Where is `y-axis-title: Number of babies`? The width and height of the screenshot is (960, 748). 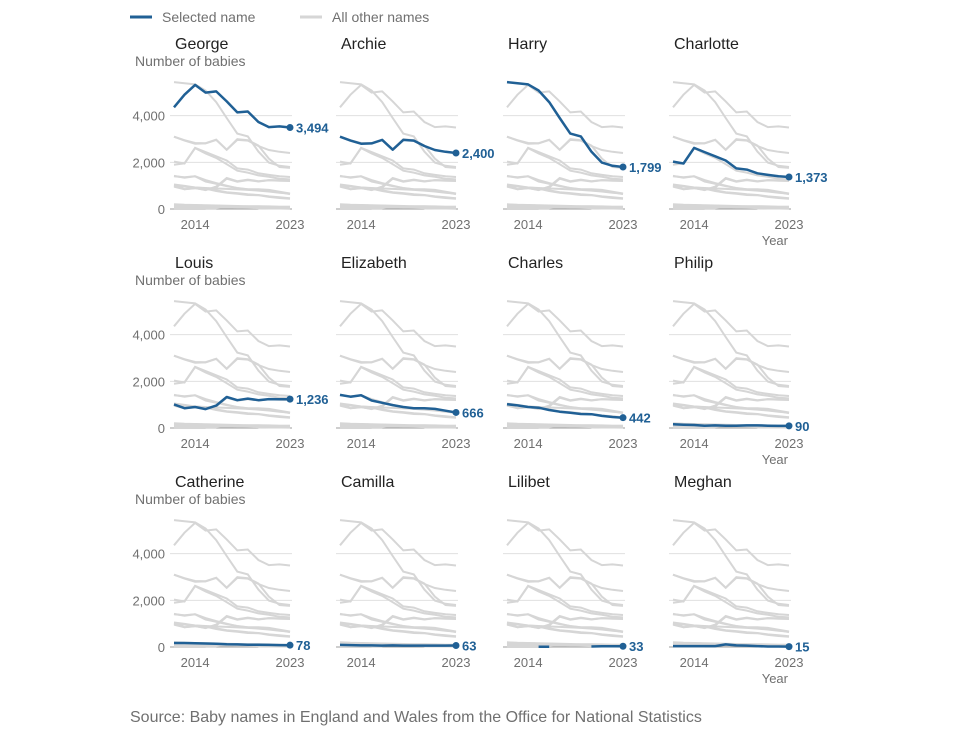
y-axis-title: Number of babies is located at coordinates (190, 61).